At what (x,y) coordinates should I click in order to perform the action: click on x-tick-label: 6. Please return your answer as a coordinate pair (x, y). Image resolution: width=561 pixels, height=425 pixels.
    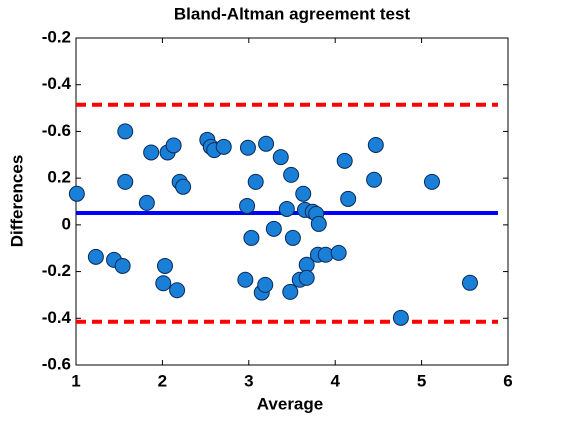
    Looking at the image, I should click on (507, 380).